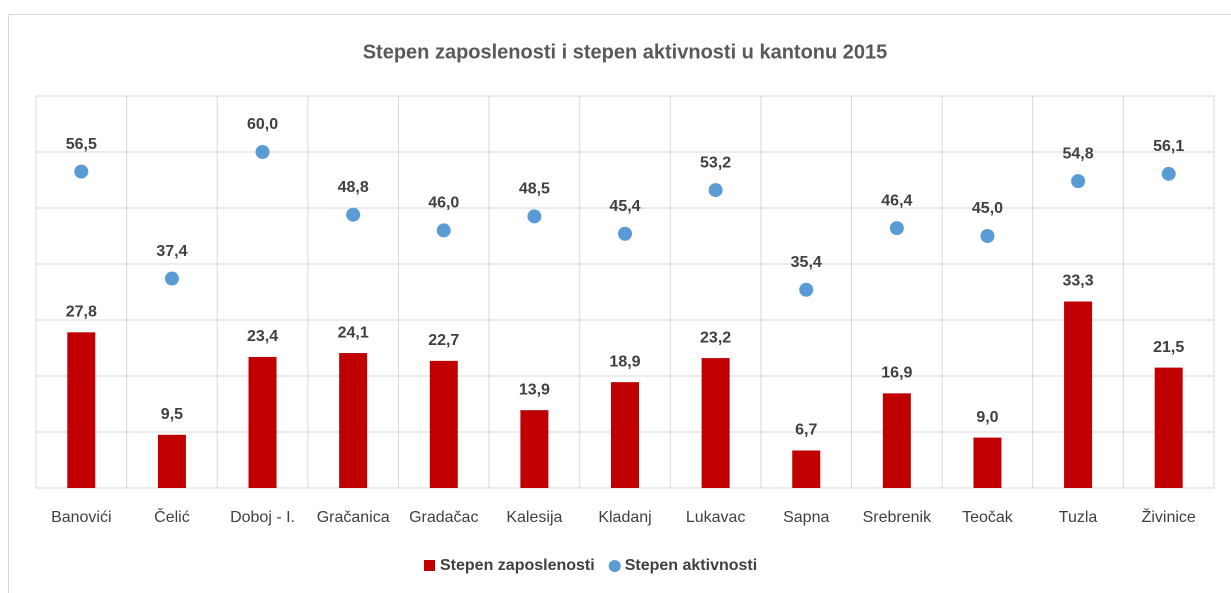  Describe the element at coordinates (443, 340) in the screenshot. I see `data-label: 22,7` at that location.